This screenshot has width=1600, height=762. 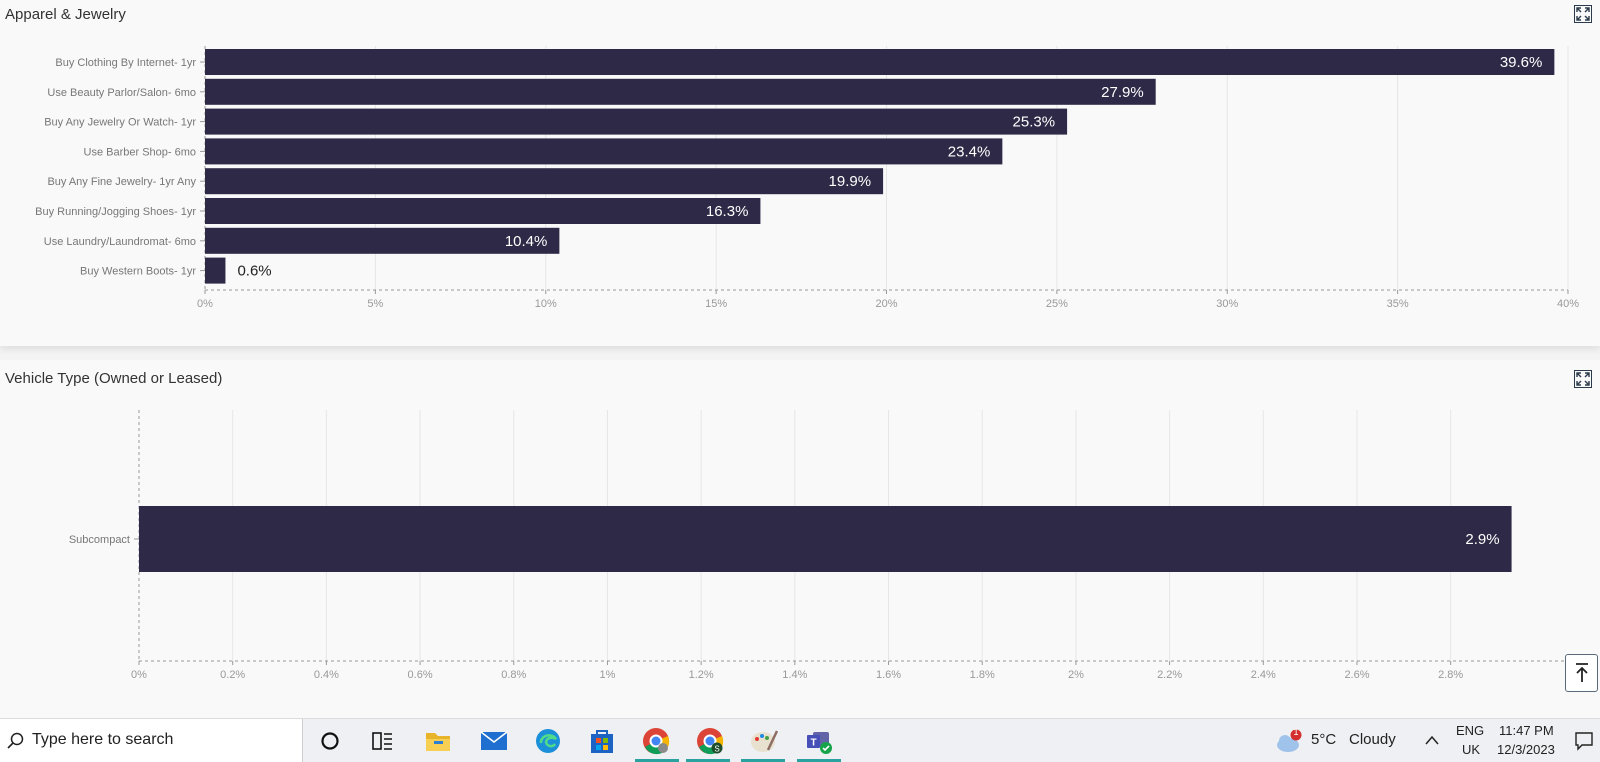 What do you see at coordinates (526, 241) in the screenshot?
I see `value-label: 10.4%` at bounding box center [526, 241].